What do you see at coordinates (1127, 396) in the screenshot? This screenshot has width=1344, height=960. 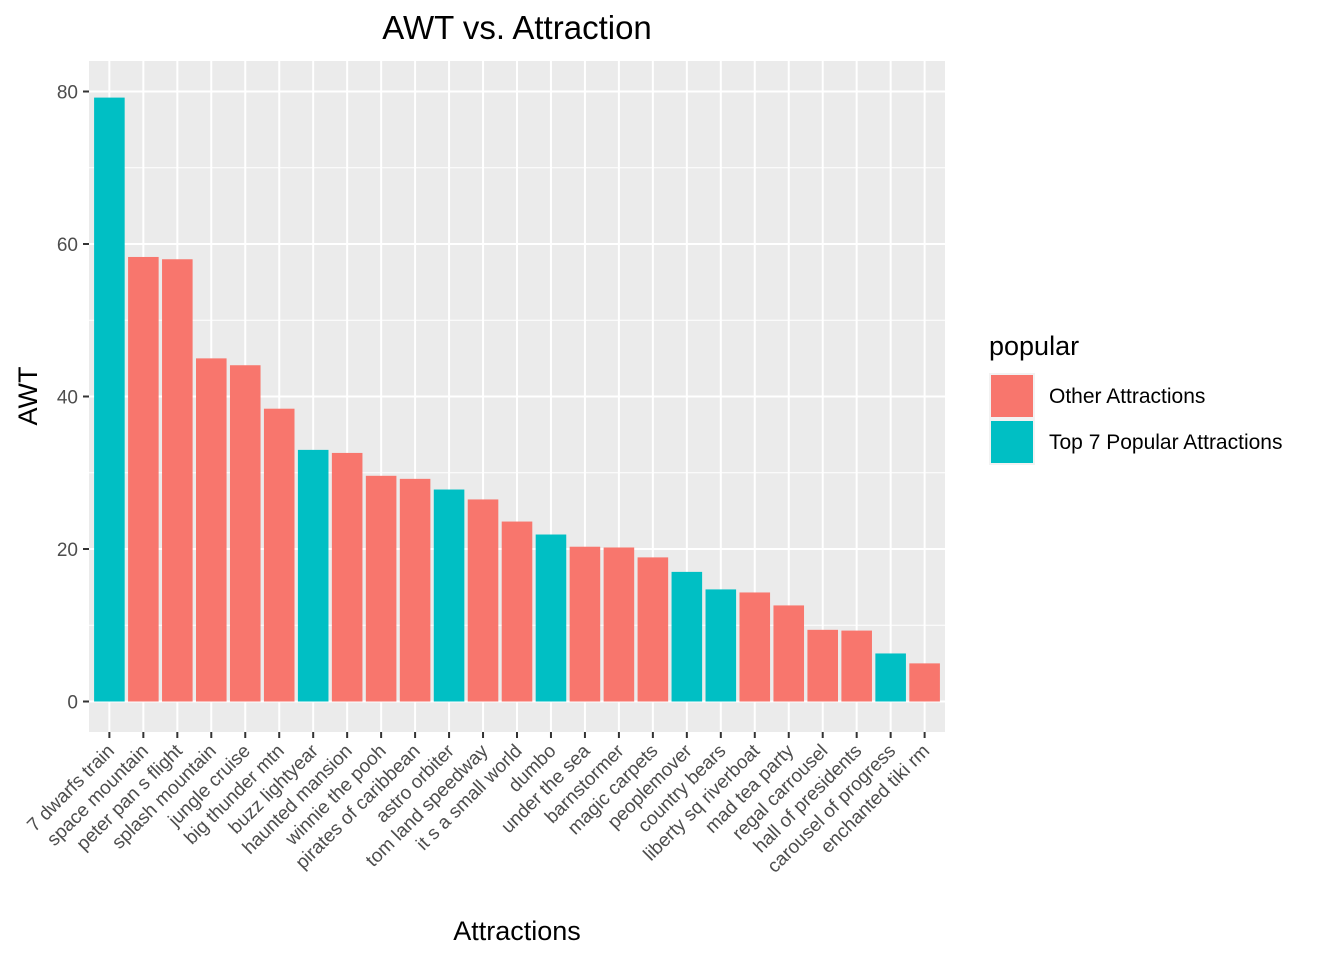 I see `legend-label-other: Other Attractions` at bounding box center [1127, 396].